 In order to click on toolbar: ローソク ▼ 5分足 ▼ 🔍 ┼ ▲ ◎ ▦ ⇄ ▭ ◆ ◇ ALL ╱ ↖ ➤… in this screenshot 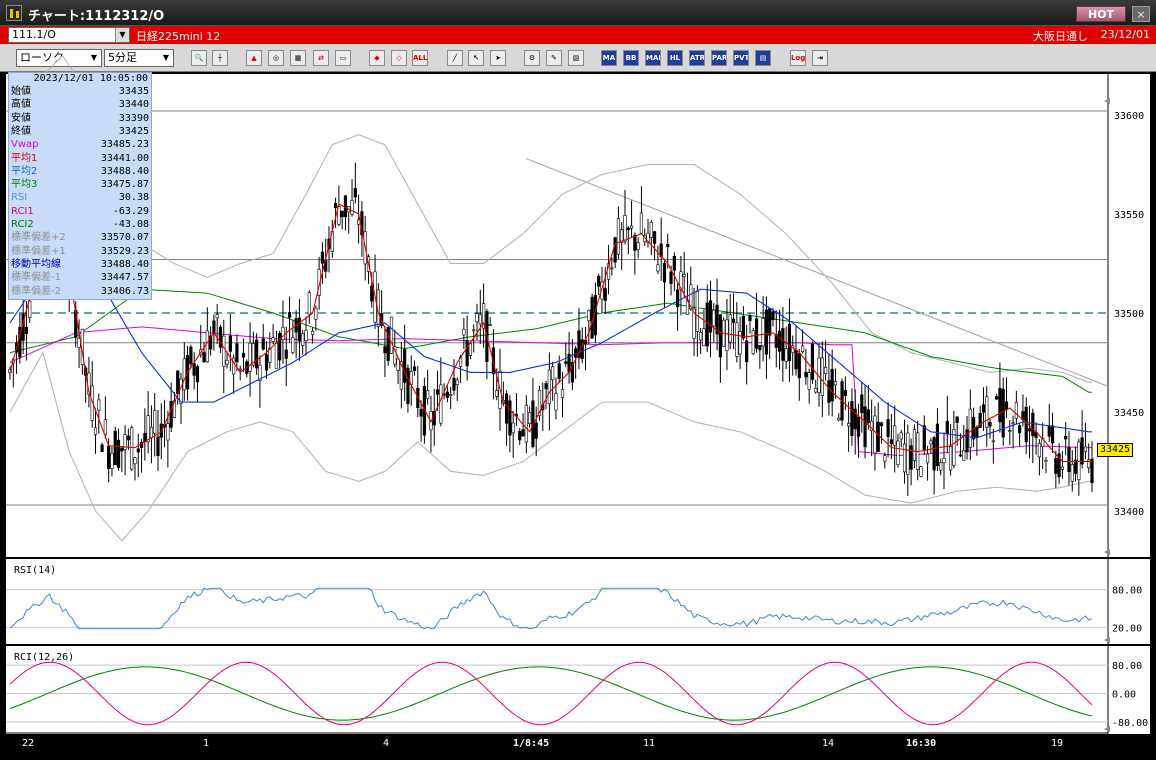, I will do `click(578, 58)`.